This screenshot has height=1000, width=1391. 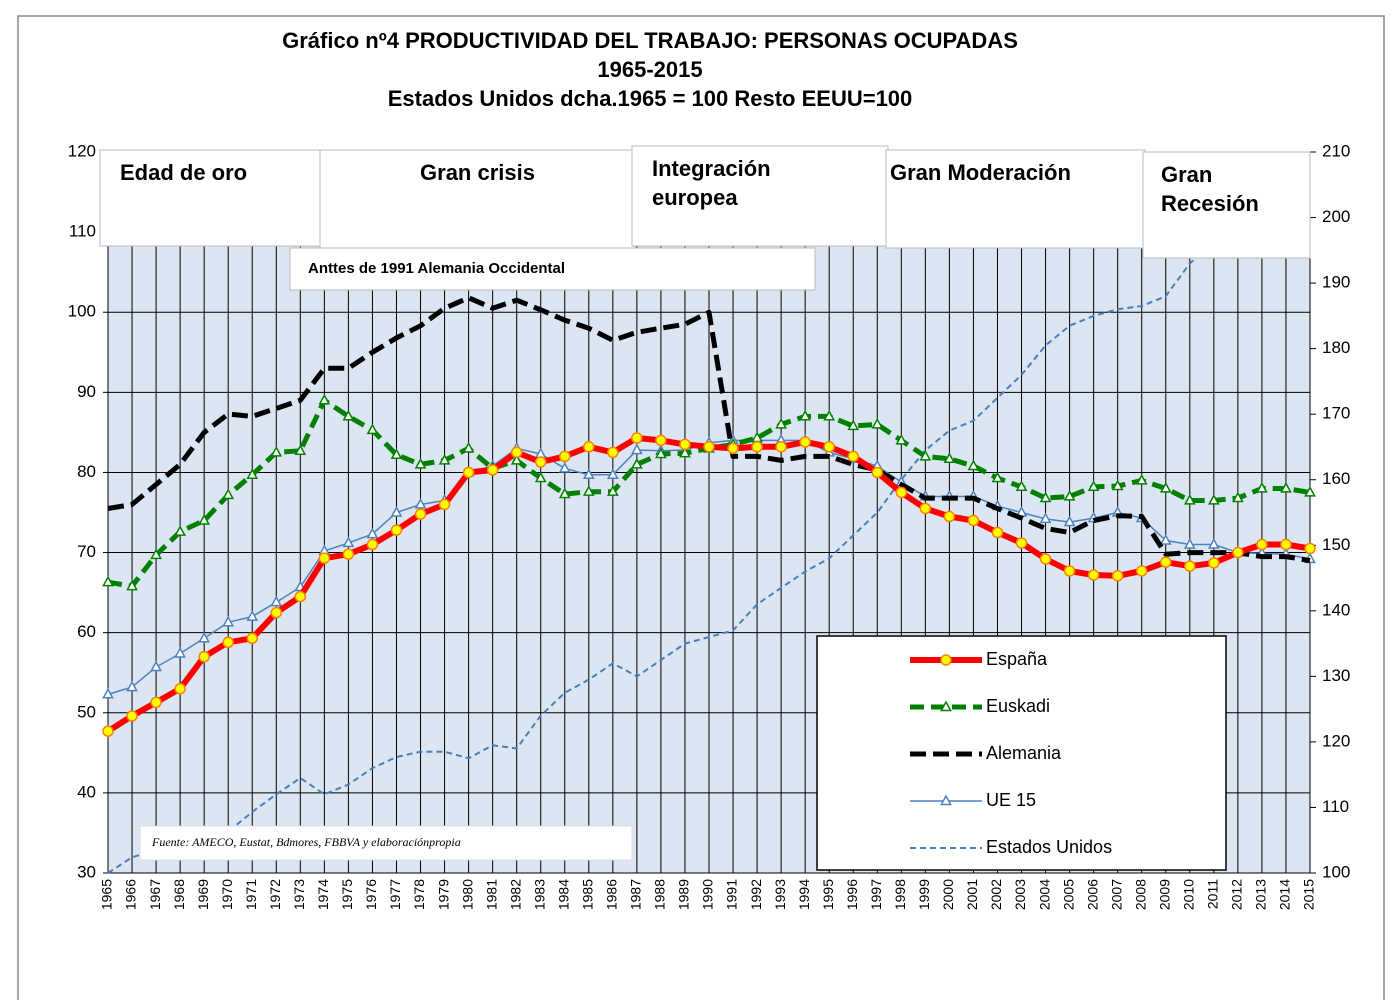 What do you see at coordinates (155, 894) in the screenshot?
I see `x-tick-label: 1967` at bounding box center [155, 894].